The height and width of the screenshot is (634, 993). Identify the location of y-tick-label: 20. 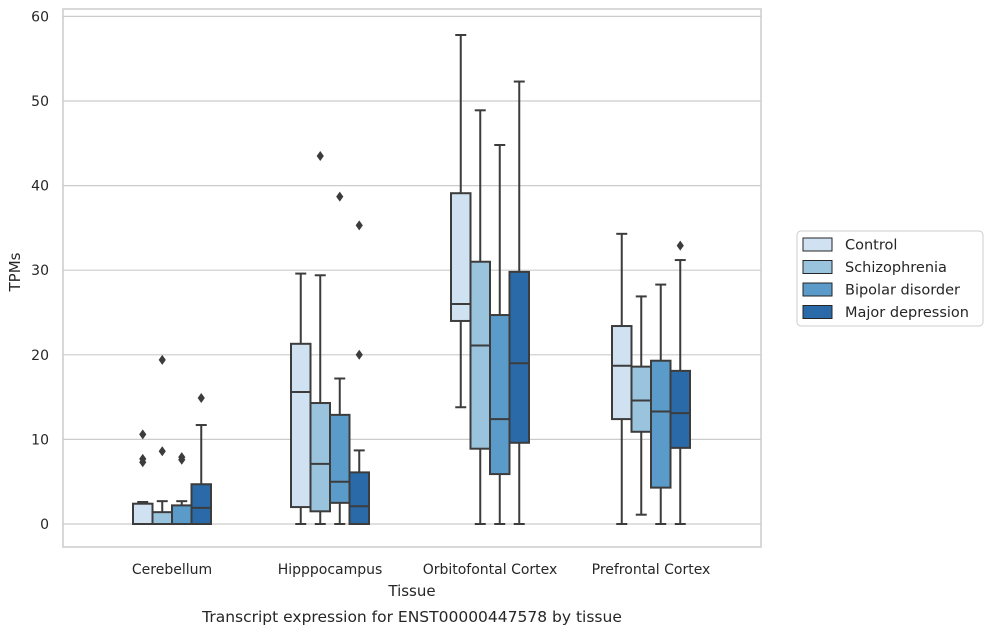
(40, 356).